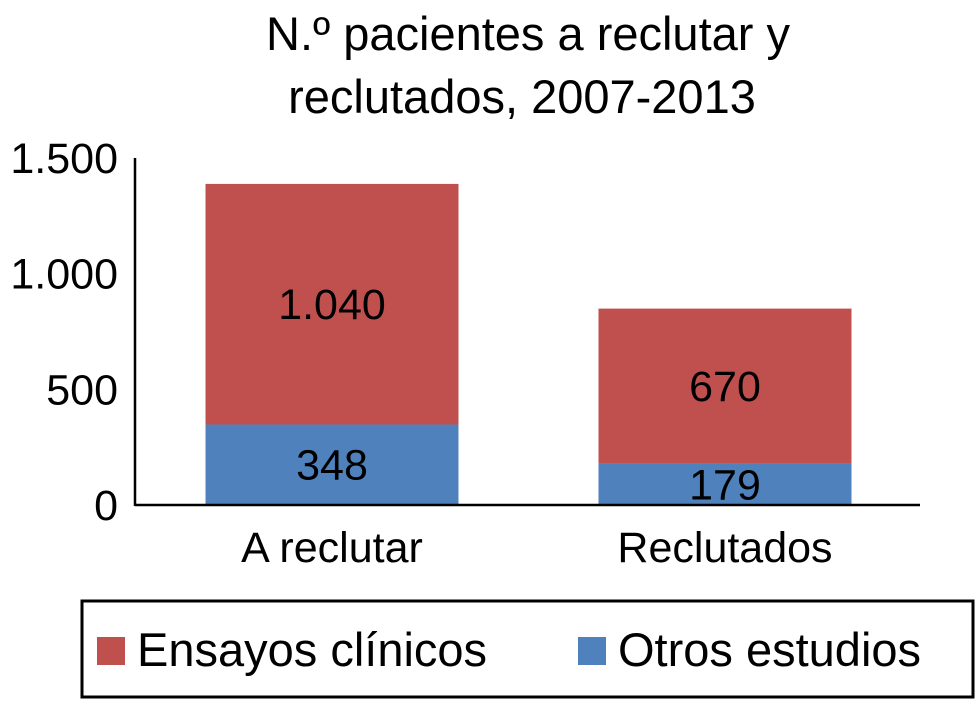  What do you see at coordinates (64, 332) in the screenshot?
I see `y-axis-tick-labels: 0 500 1.000 1.500` at bounding box center [64, 332].